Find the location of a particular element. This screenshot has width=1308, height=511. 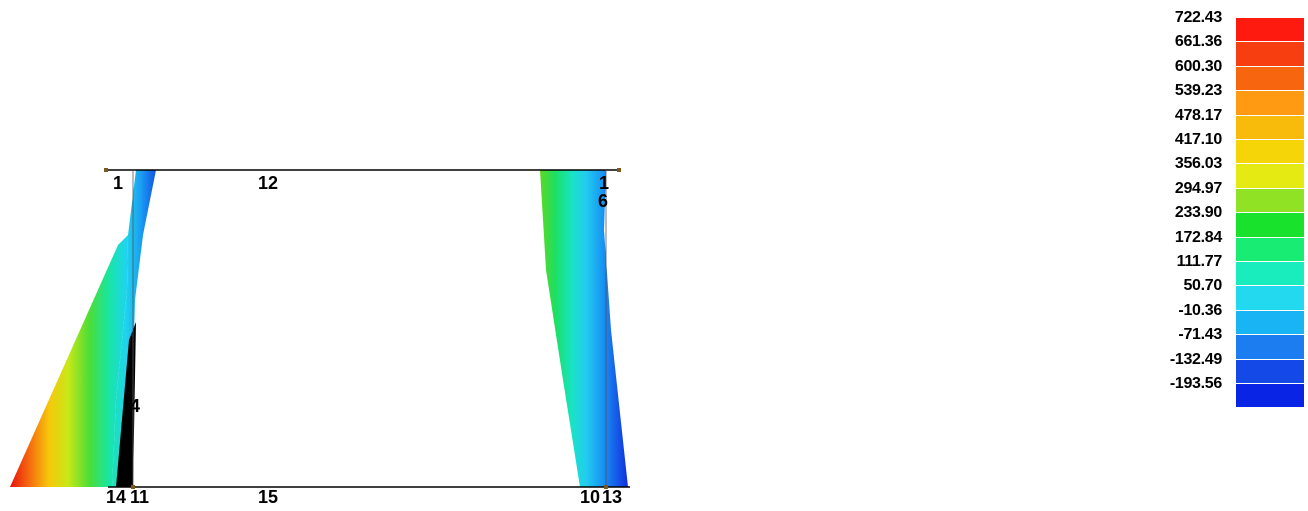

legend-value: -193.56 is located at coordinates (1195, 383).